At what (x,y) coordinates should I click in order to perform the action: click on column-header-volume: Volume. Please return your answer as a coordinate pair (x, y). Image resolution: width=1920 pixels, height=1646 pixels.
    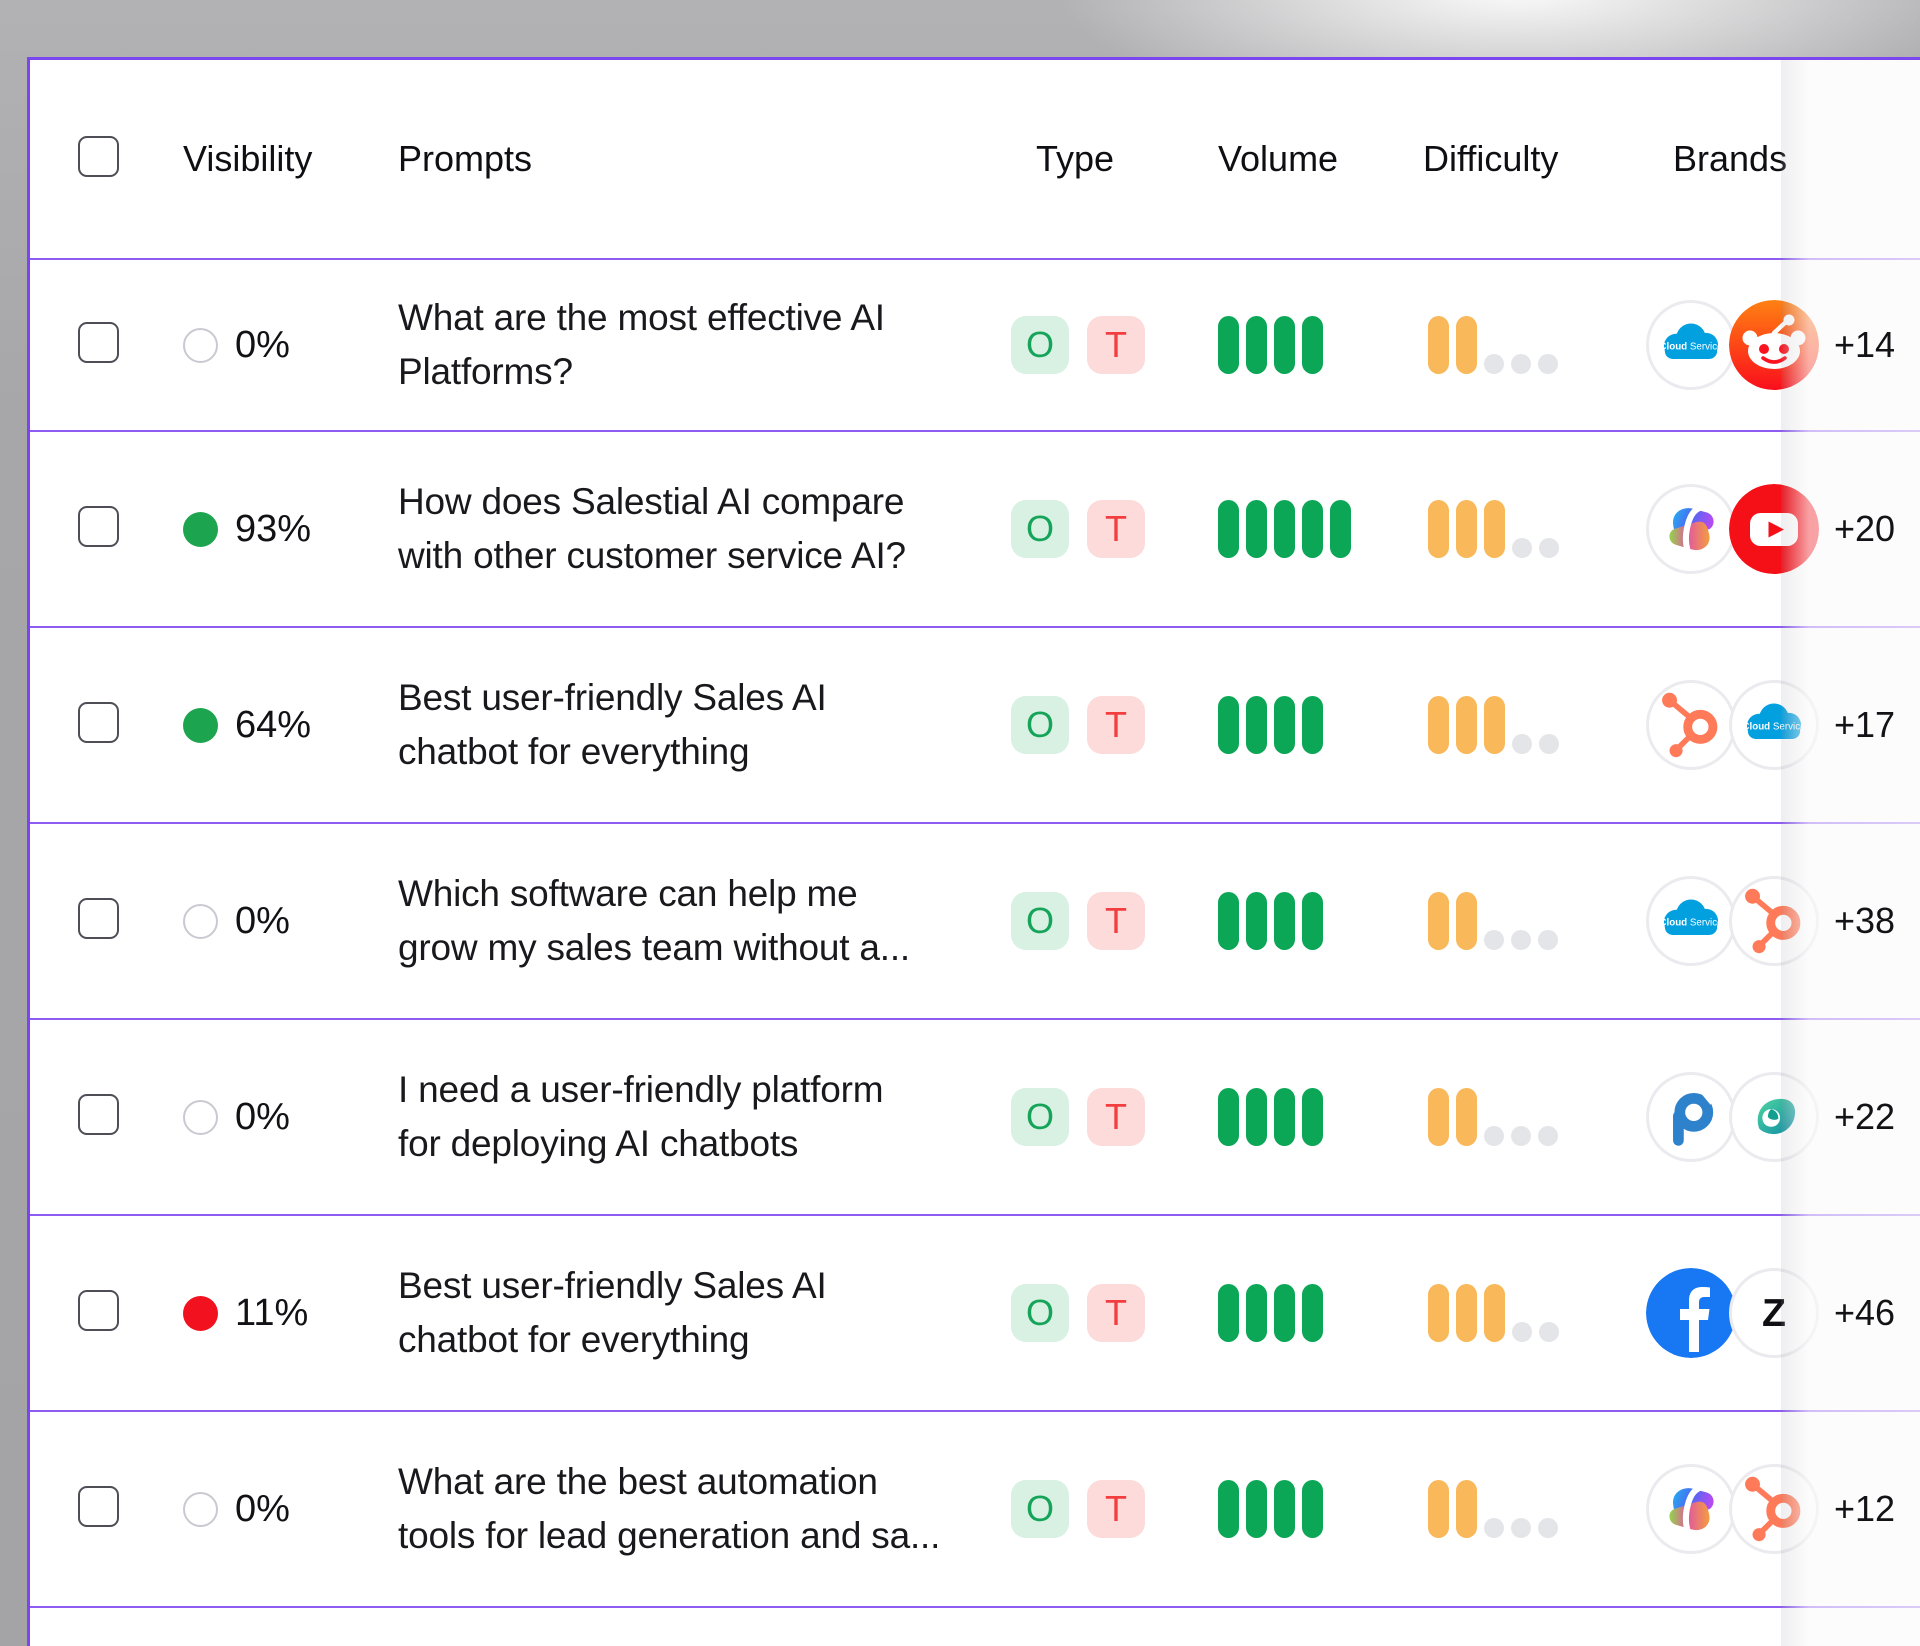
    Looking at the image, I should click on (1278, 158).